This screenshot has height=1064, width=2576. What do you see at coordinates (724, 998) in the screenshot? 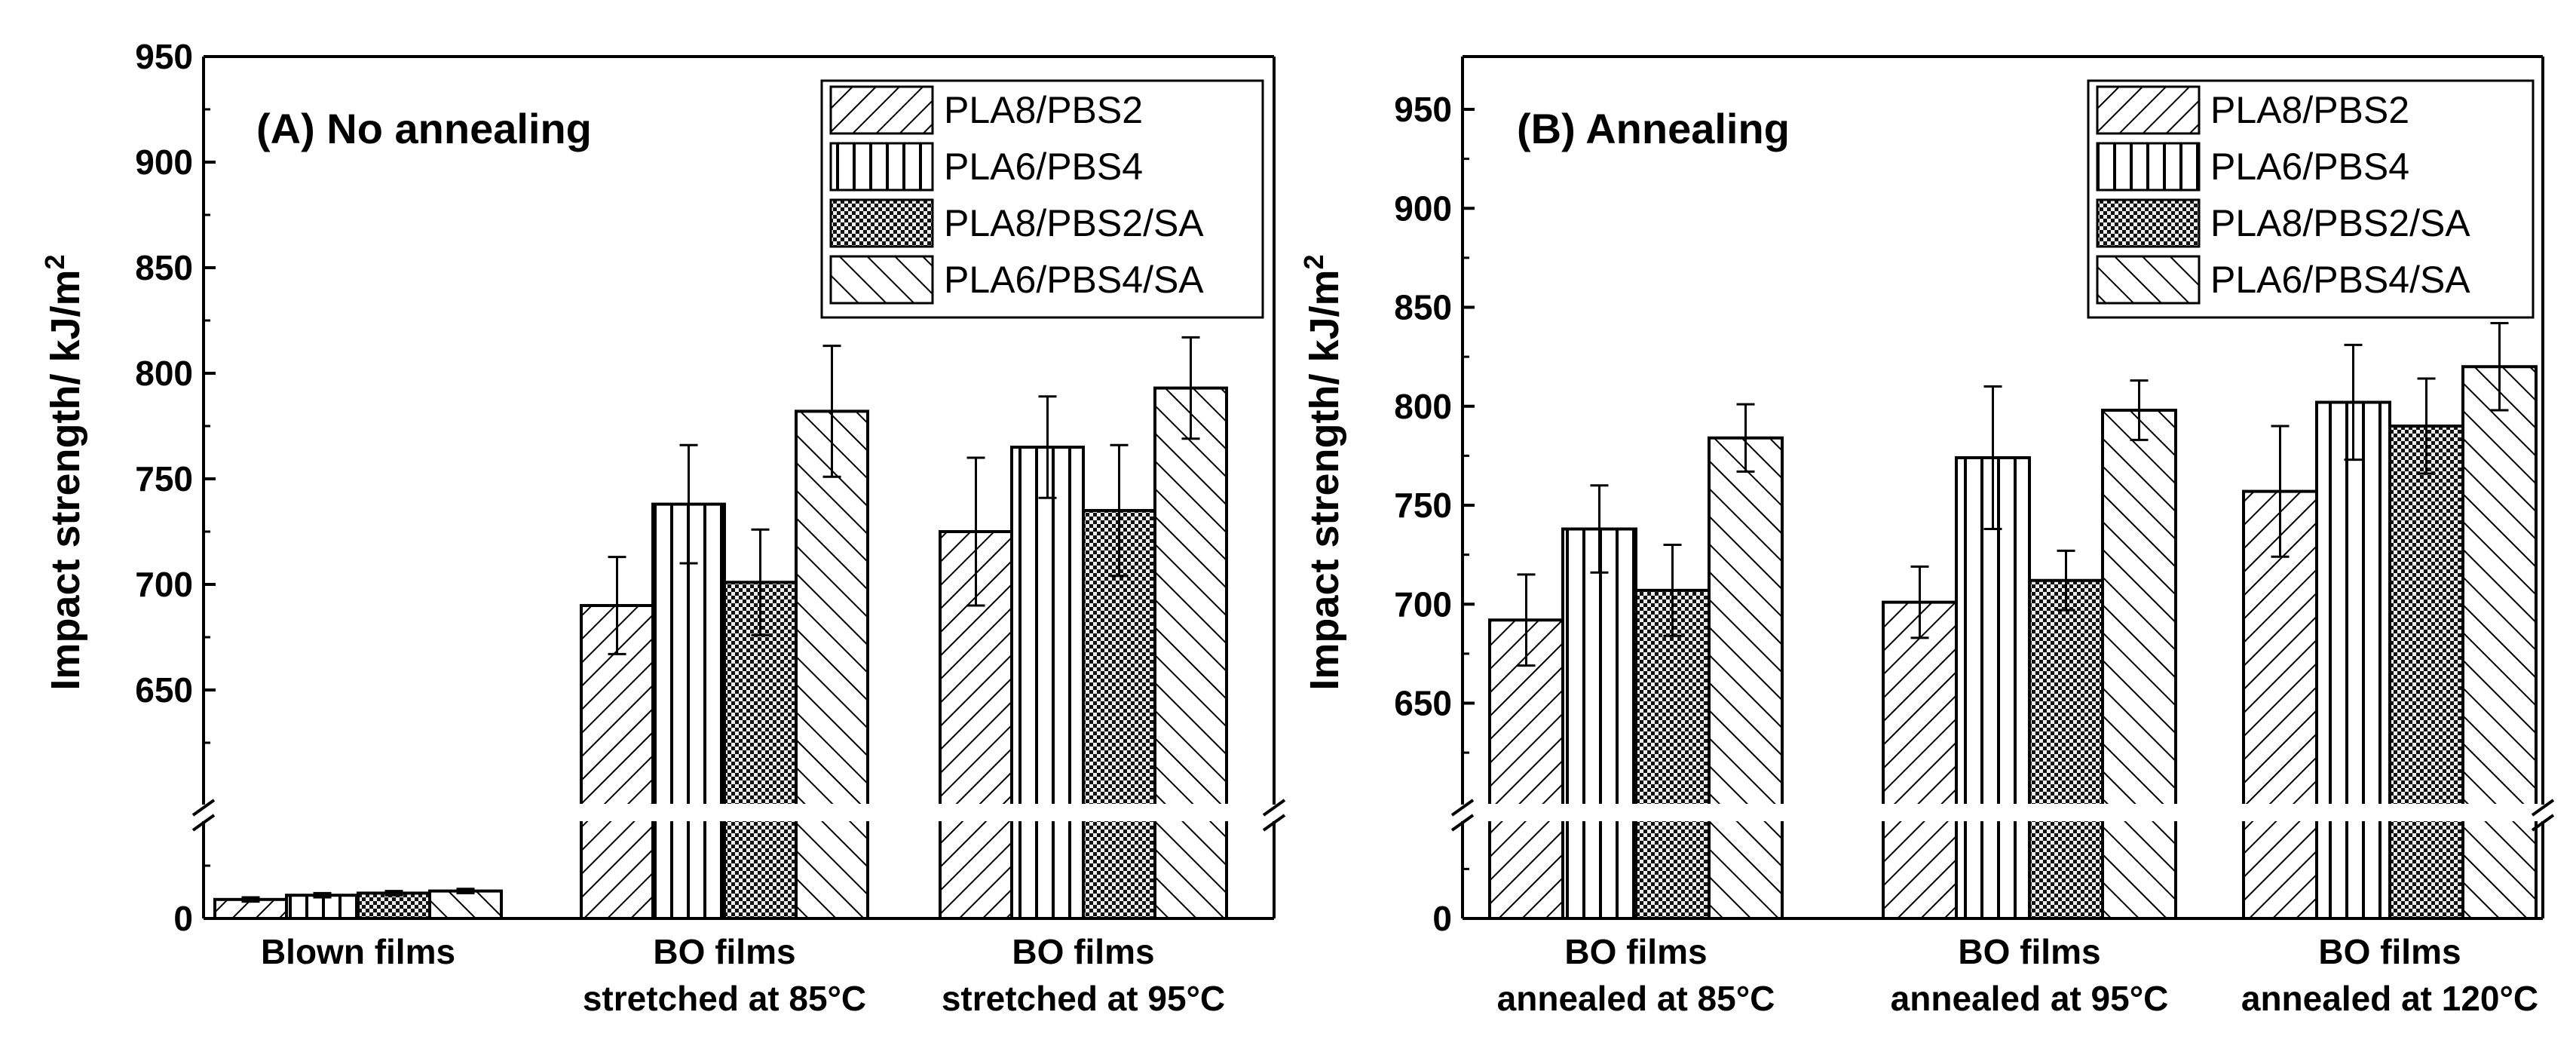
I see `x-category-label: stretched at 85°C` at bounding box center [724, 998].